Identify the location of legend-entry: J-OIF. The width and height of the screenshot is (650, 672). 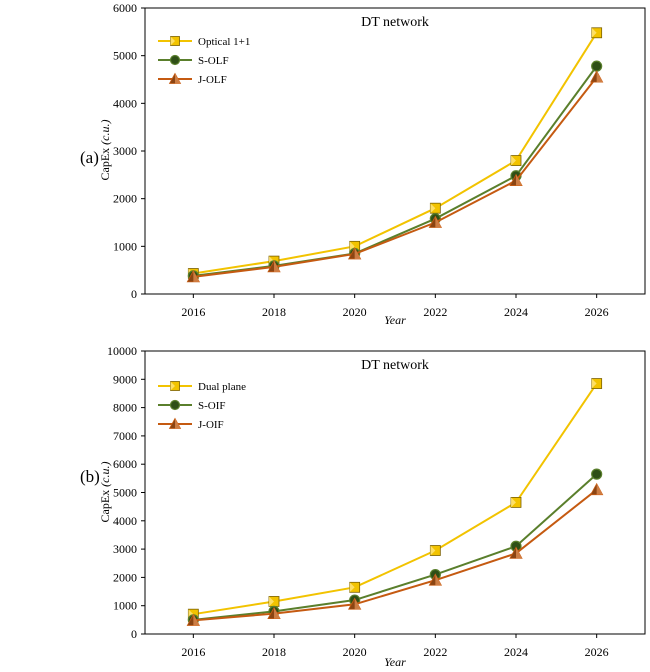
(211, 425).